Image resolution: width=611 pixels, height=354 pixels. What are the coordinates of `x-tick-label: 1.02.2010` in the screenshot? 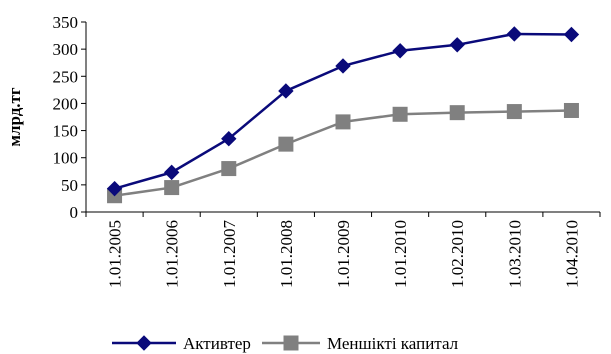 It's located at (457, 254).